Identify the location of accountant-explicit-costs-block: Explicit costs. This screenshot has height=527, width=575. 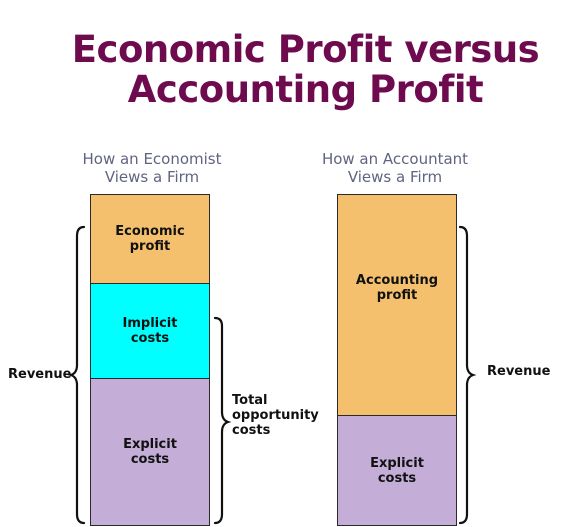
(397, 470).